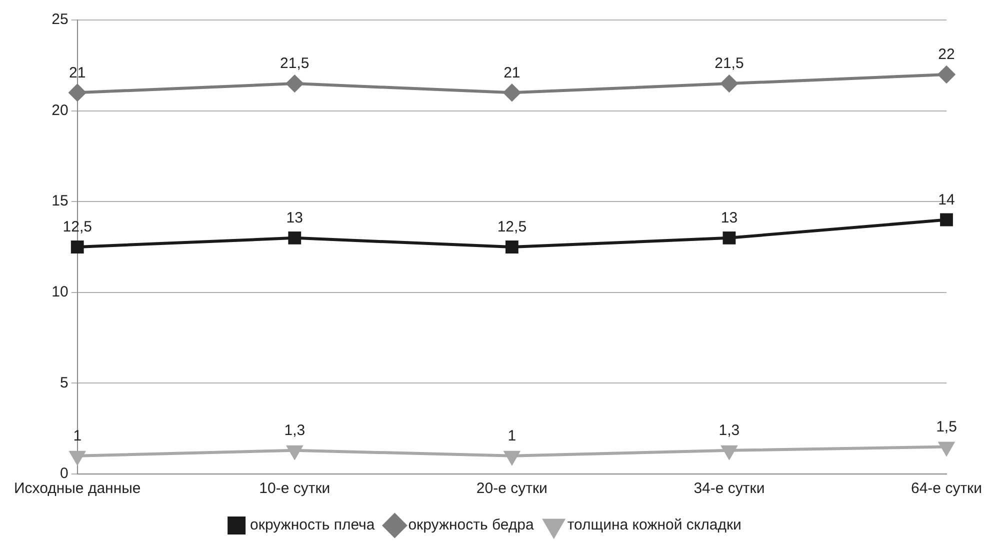 This screenshot has width=998, height=555. Describe the element at coordinates (60, 292) in the screenshot. I see `y-tick-label: 10` at that location.